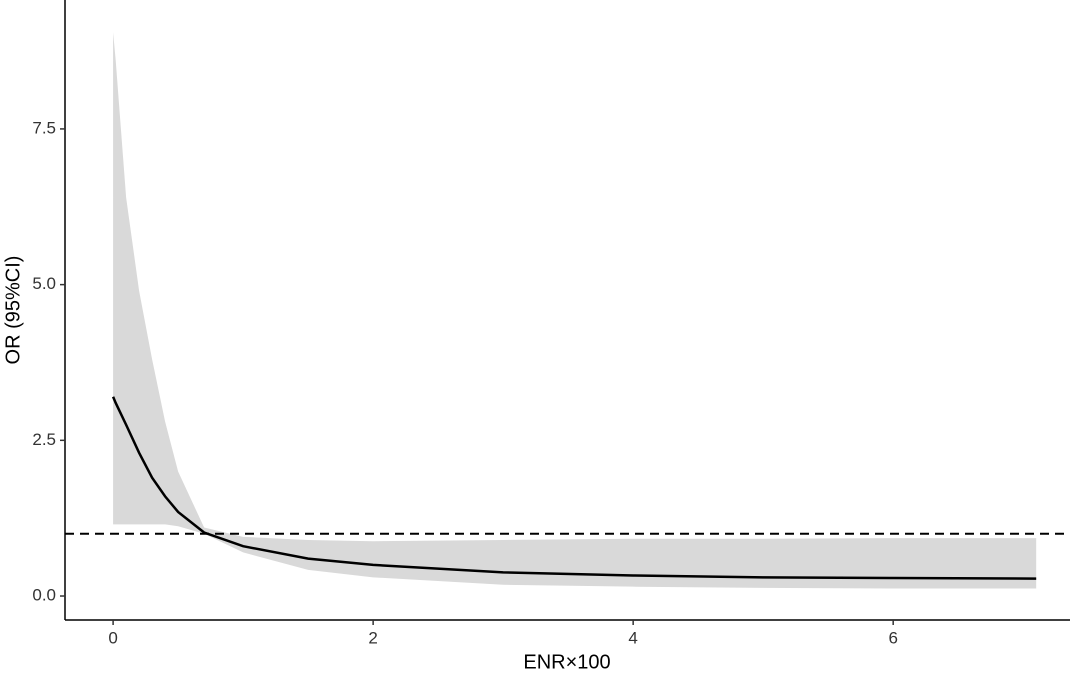 Image resolution: width=1084 pixels, height=676 pixels. I want to click on y-tick-label: 7.5, so click(44, 127).